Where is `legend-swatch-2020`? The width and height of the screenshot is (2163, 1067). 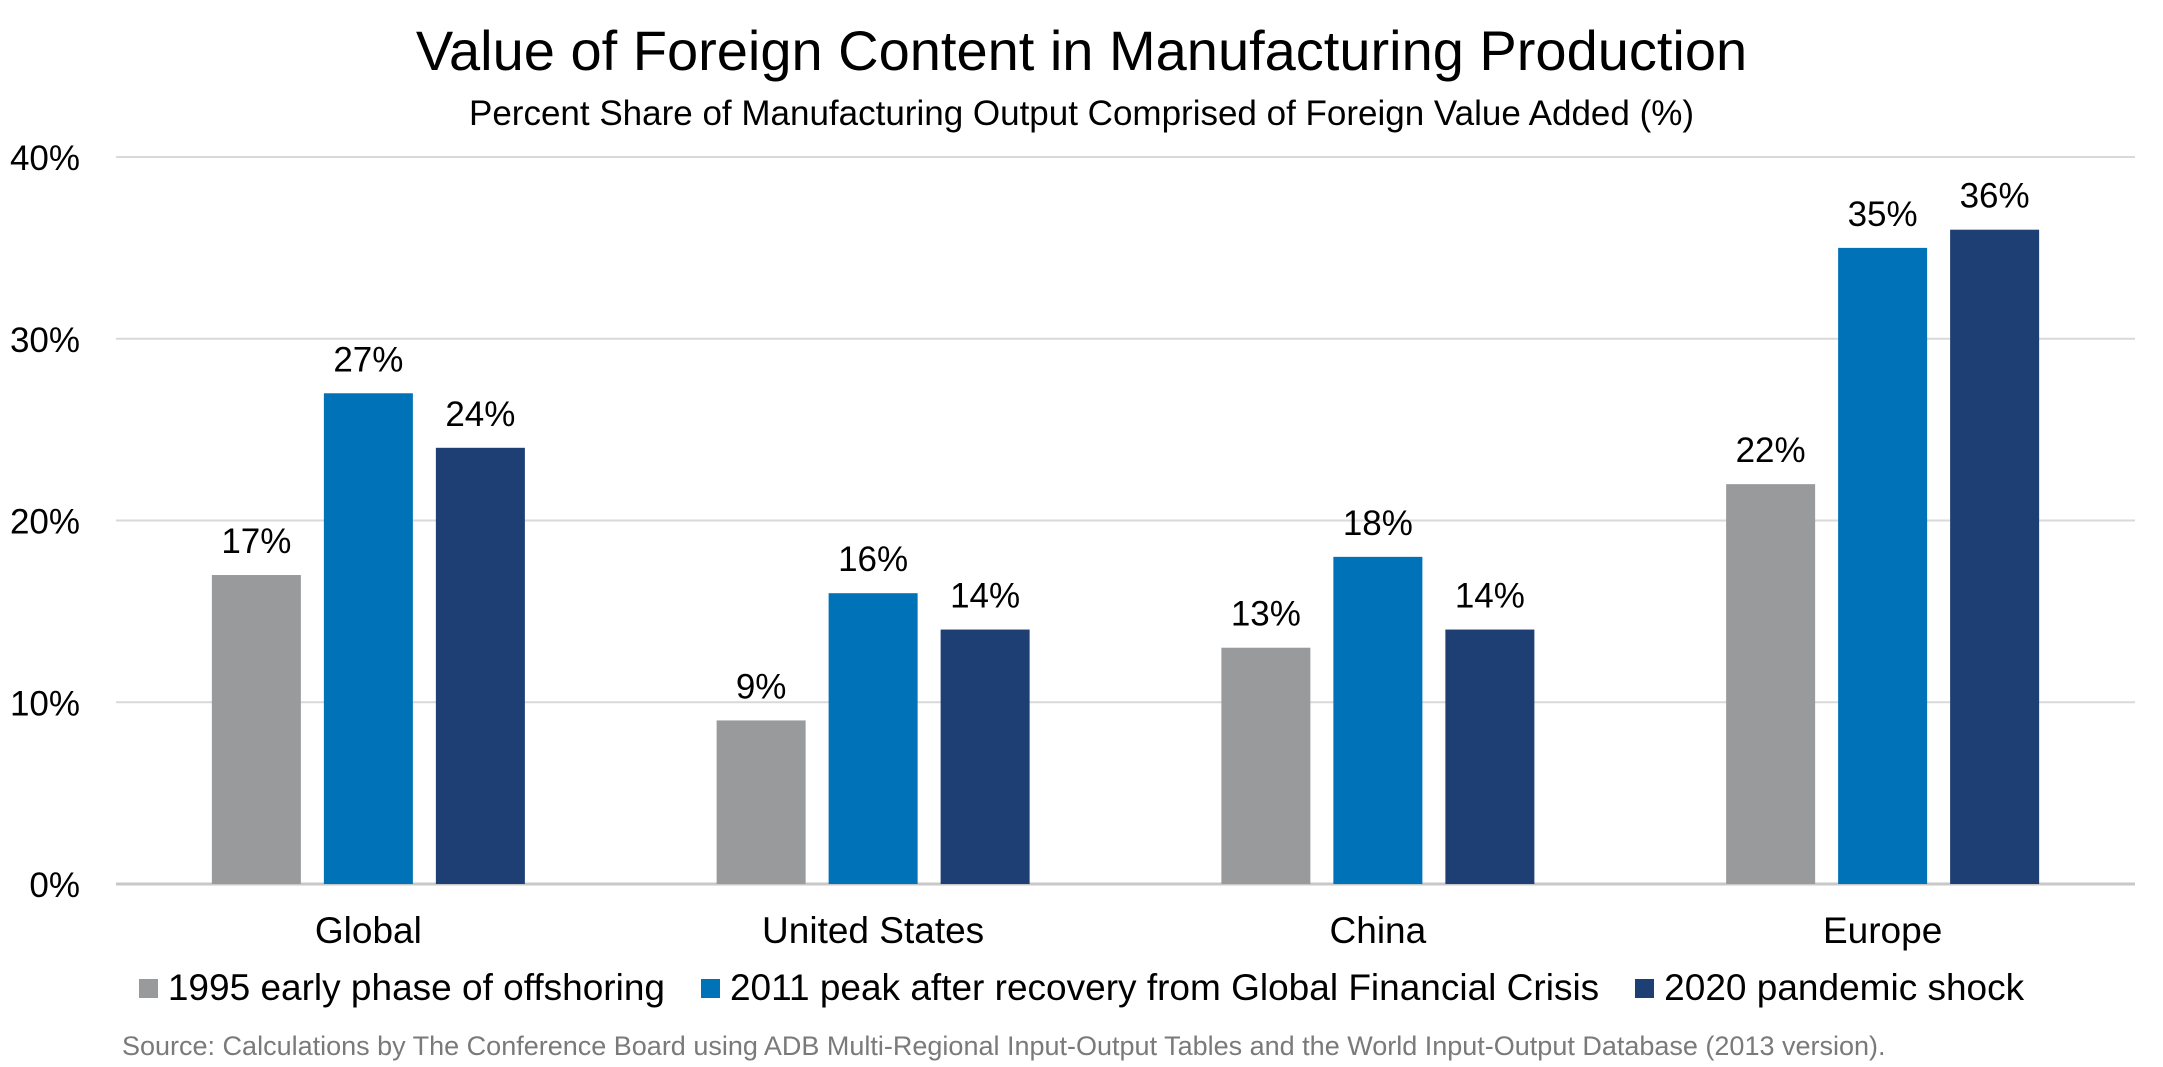 legend-swatch-2020 is located at coordinates (1645, 988).